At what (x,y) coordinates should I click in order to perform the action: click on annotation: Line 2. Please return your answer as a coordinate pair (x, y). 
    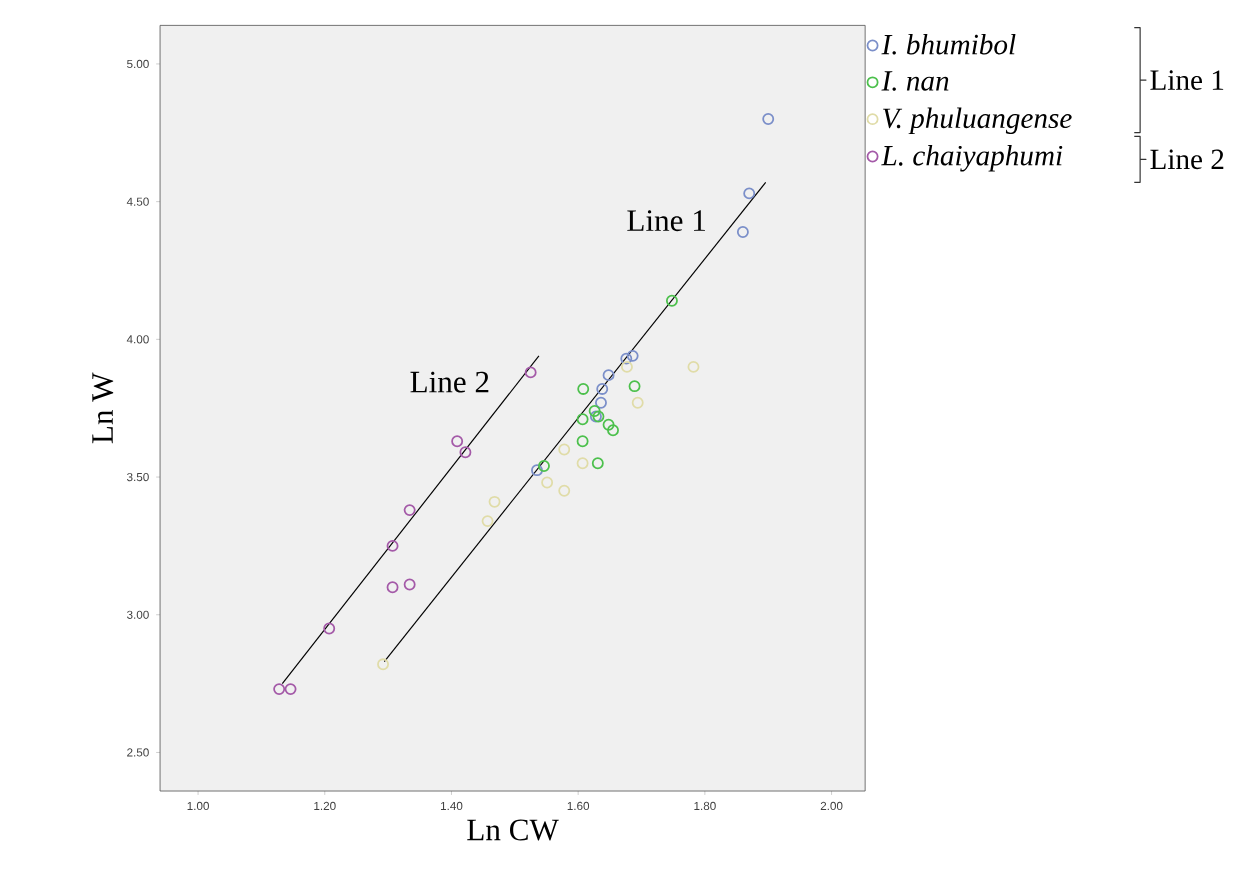
    Looking at the image, I should click on (449, 383).